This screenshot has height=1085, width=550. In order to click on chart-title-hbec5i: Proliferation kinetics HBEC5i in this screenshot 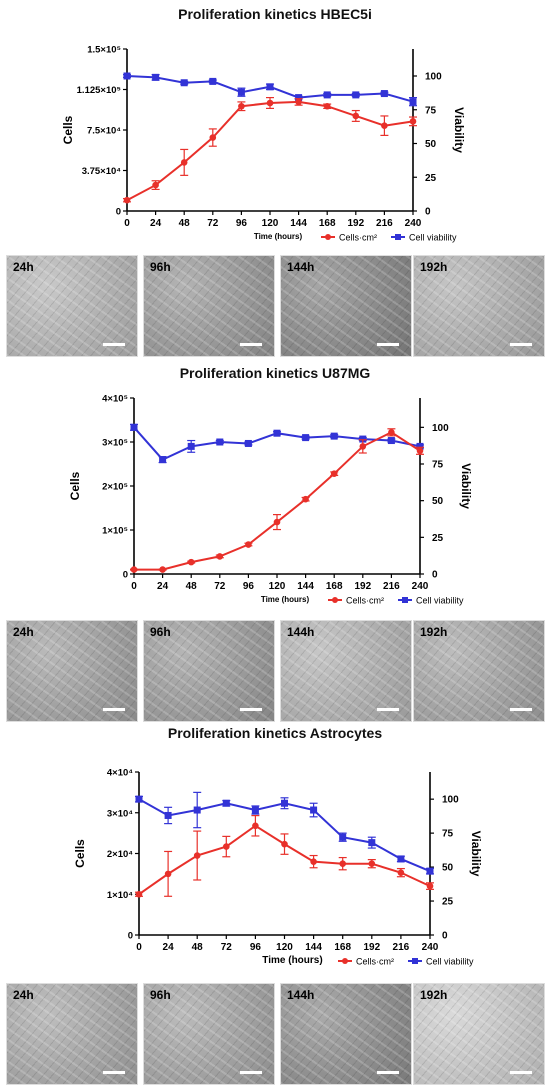, I will do `click(275, 14)`.